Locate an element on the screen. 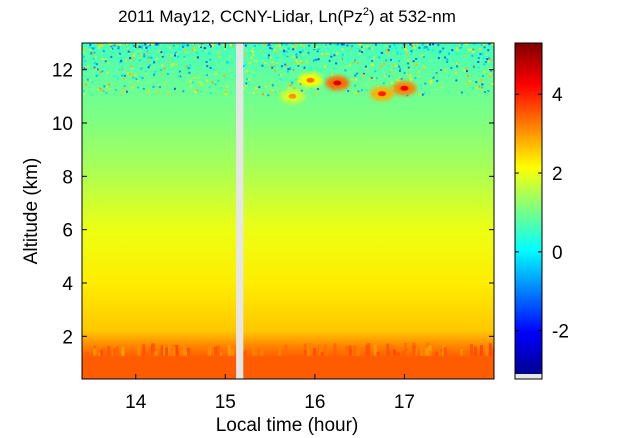 The width and height of the screenshot is (622, 438). colorbar-tick-label: 4 is located at coordinates (557, 95).